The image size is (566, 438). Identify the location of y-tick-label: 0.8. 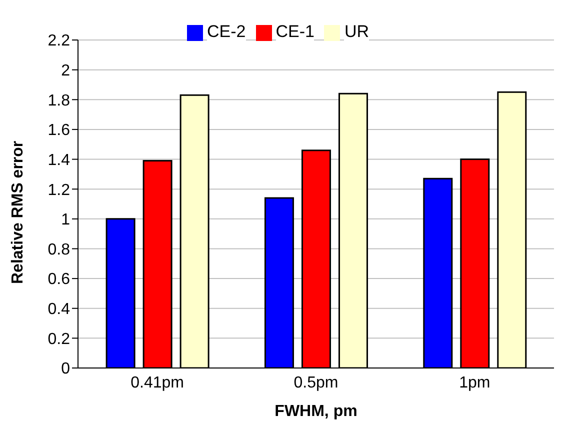
(59, 249).